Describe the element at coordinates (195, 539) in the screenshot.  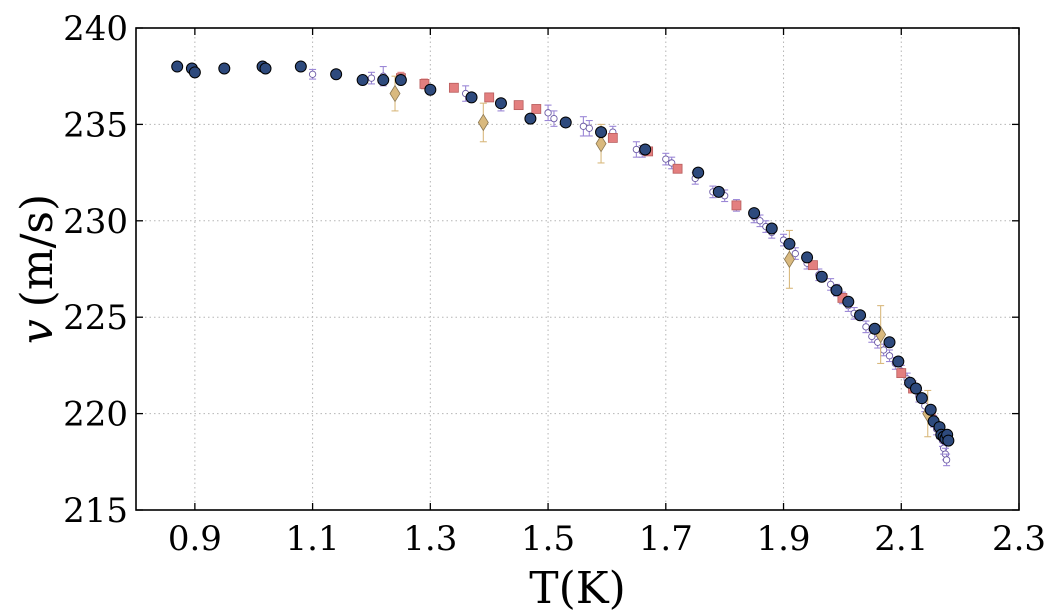
I see `x-tick-label: 0.9` at that location.